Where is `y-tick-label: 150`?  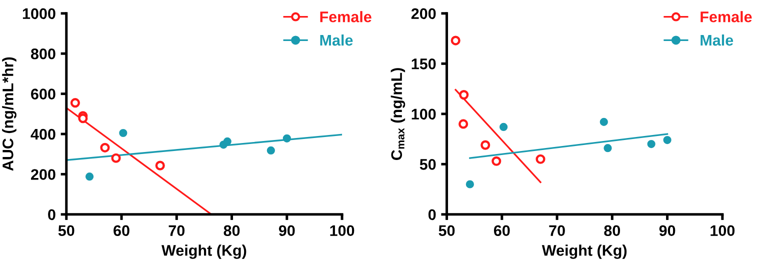 y-tick-label: 150 is located at coordinates (424, 64).